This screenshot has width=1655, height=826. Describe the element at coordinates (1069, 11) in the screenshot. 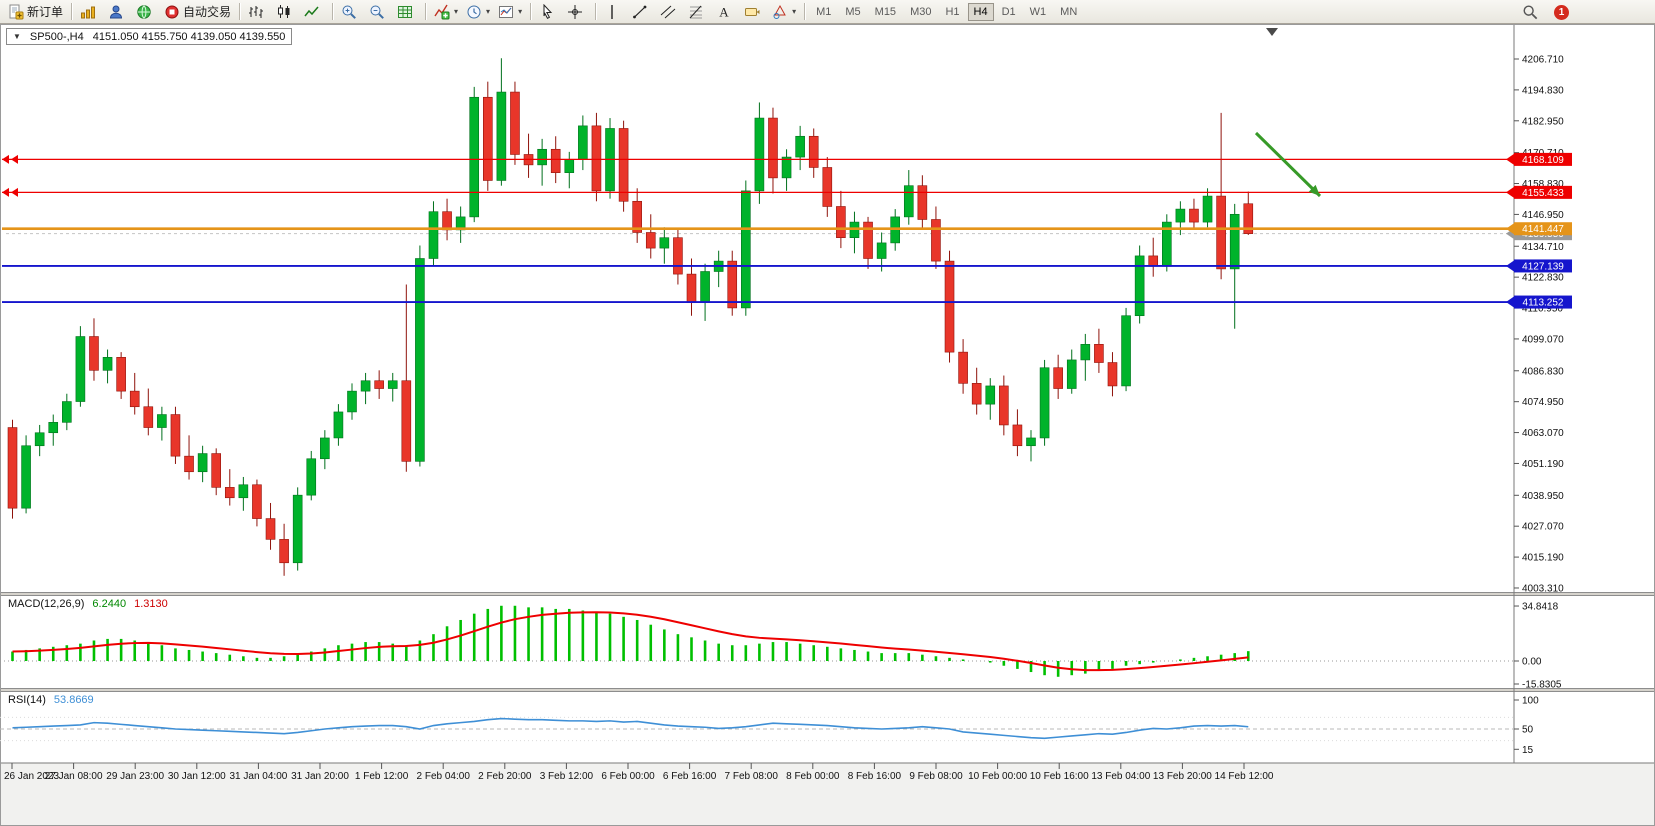

I see `timeframe-MN: MN` at that location.